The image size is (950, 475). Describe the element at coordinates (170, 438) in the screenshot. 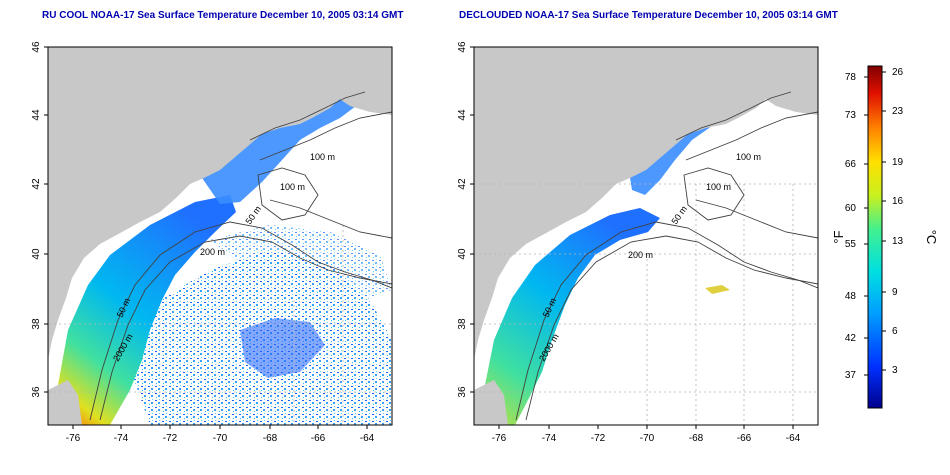

I see `left-x-tick-label: -72` at that location.